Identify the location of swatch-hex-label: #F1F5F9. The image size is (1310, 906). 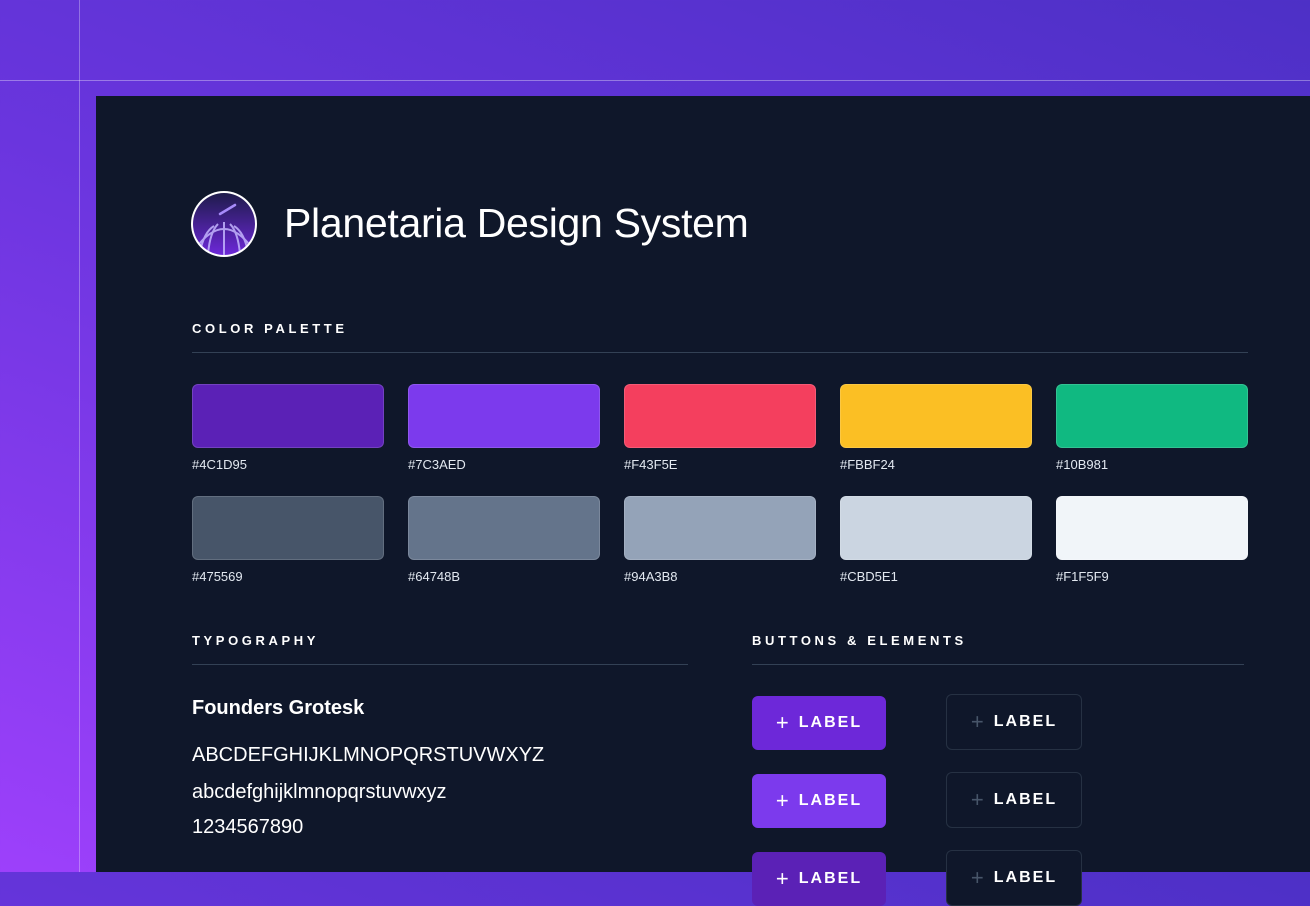
(1082, 576).